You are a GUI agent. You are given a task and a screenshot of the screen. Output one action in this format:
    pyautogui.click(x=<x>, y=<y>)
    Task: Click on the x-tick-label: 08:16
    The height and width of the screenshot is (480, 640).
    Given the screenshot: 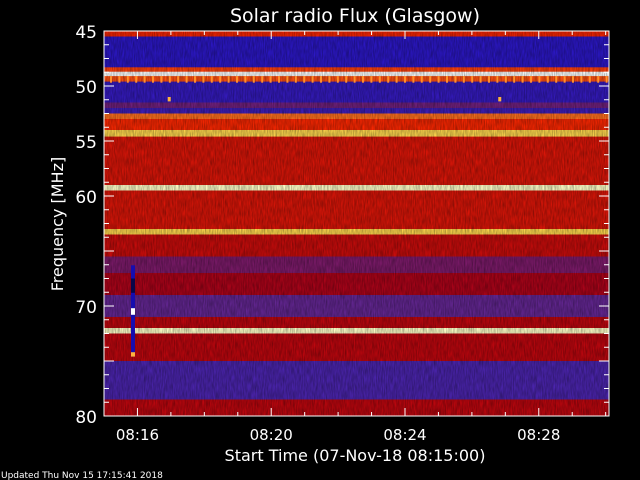 What is the action you would take?
    pyautogui.click(x=137, y=435)
    